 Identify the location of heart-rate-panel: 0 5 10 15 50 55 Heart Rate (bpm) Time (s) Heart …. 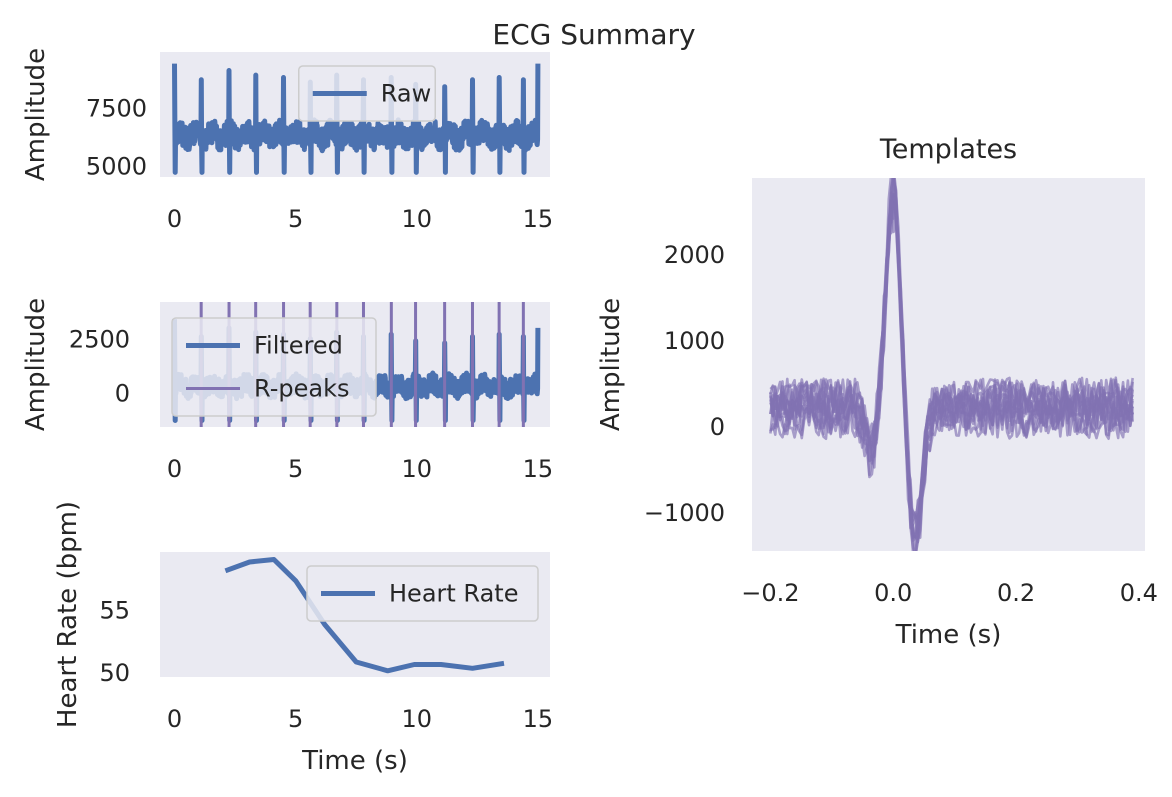
(303, 638).